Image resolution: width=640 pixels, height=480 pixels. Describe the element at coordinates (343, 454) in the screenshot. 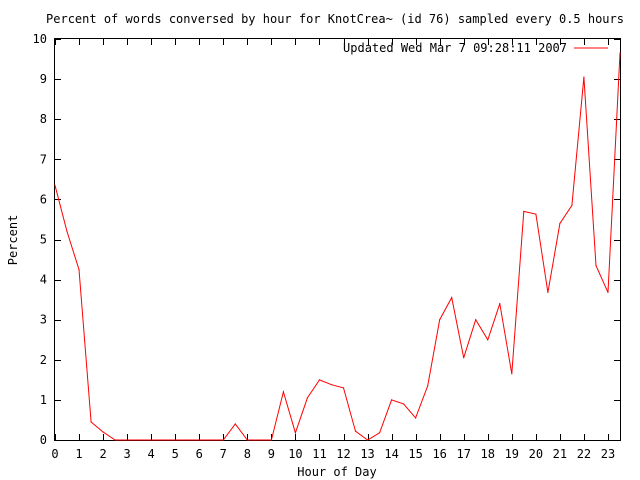

I see `x-tick-label: 12` at that location.